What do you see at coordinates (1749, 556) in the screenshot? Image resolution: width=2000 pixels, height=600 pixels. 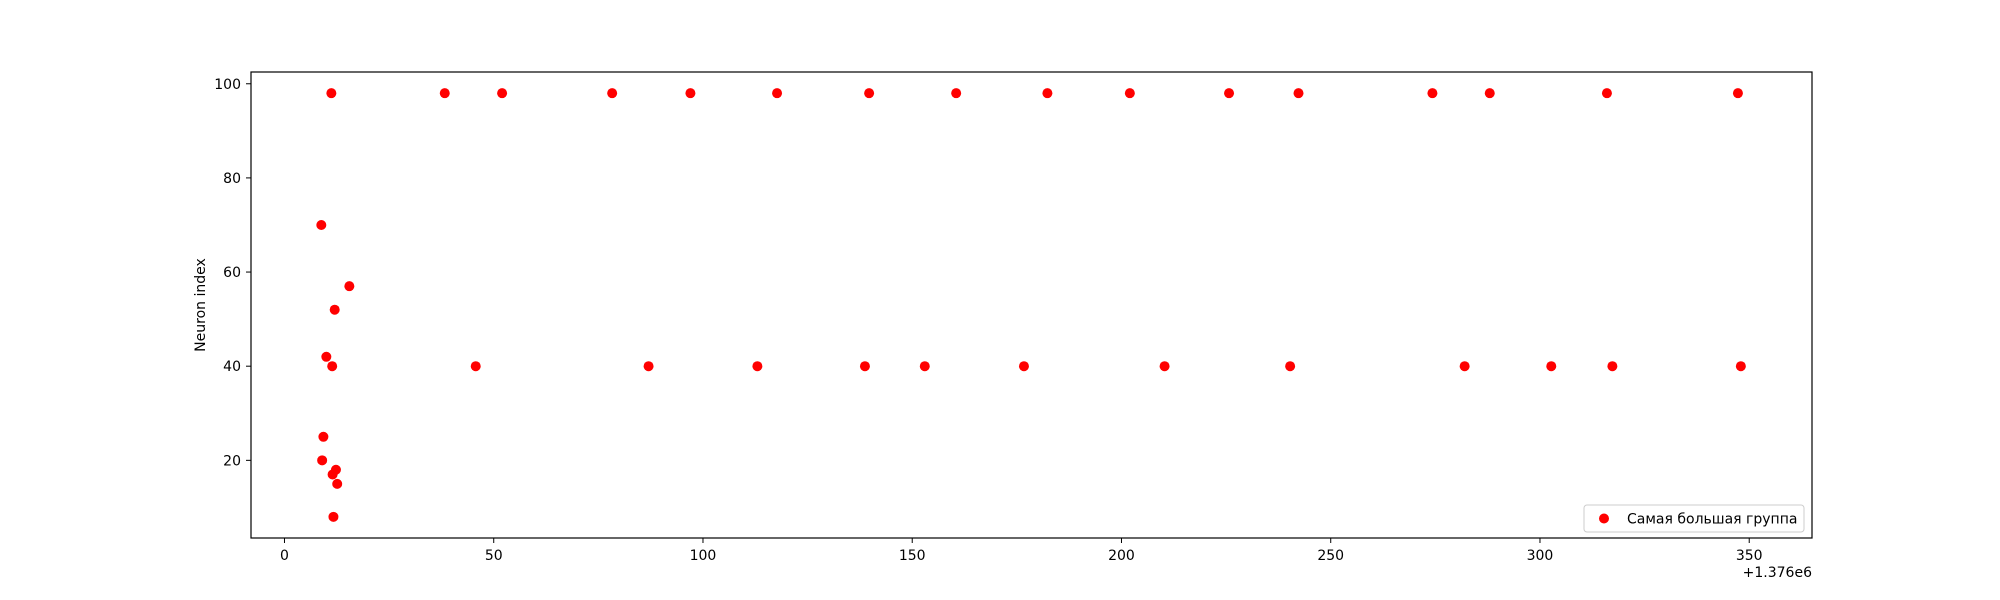 I see `x-tick-label: 350` at bounding box center [1749, 556].